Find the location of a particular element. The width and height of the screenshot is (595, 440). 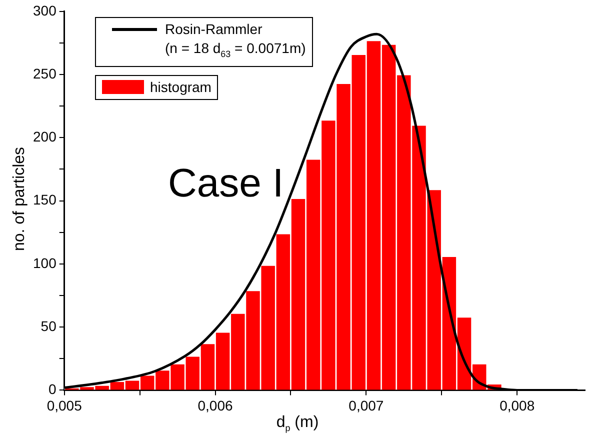

x-axis-title: d$_{p}$ (m) is located at coordinates (297, 424).